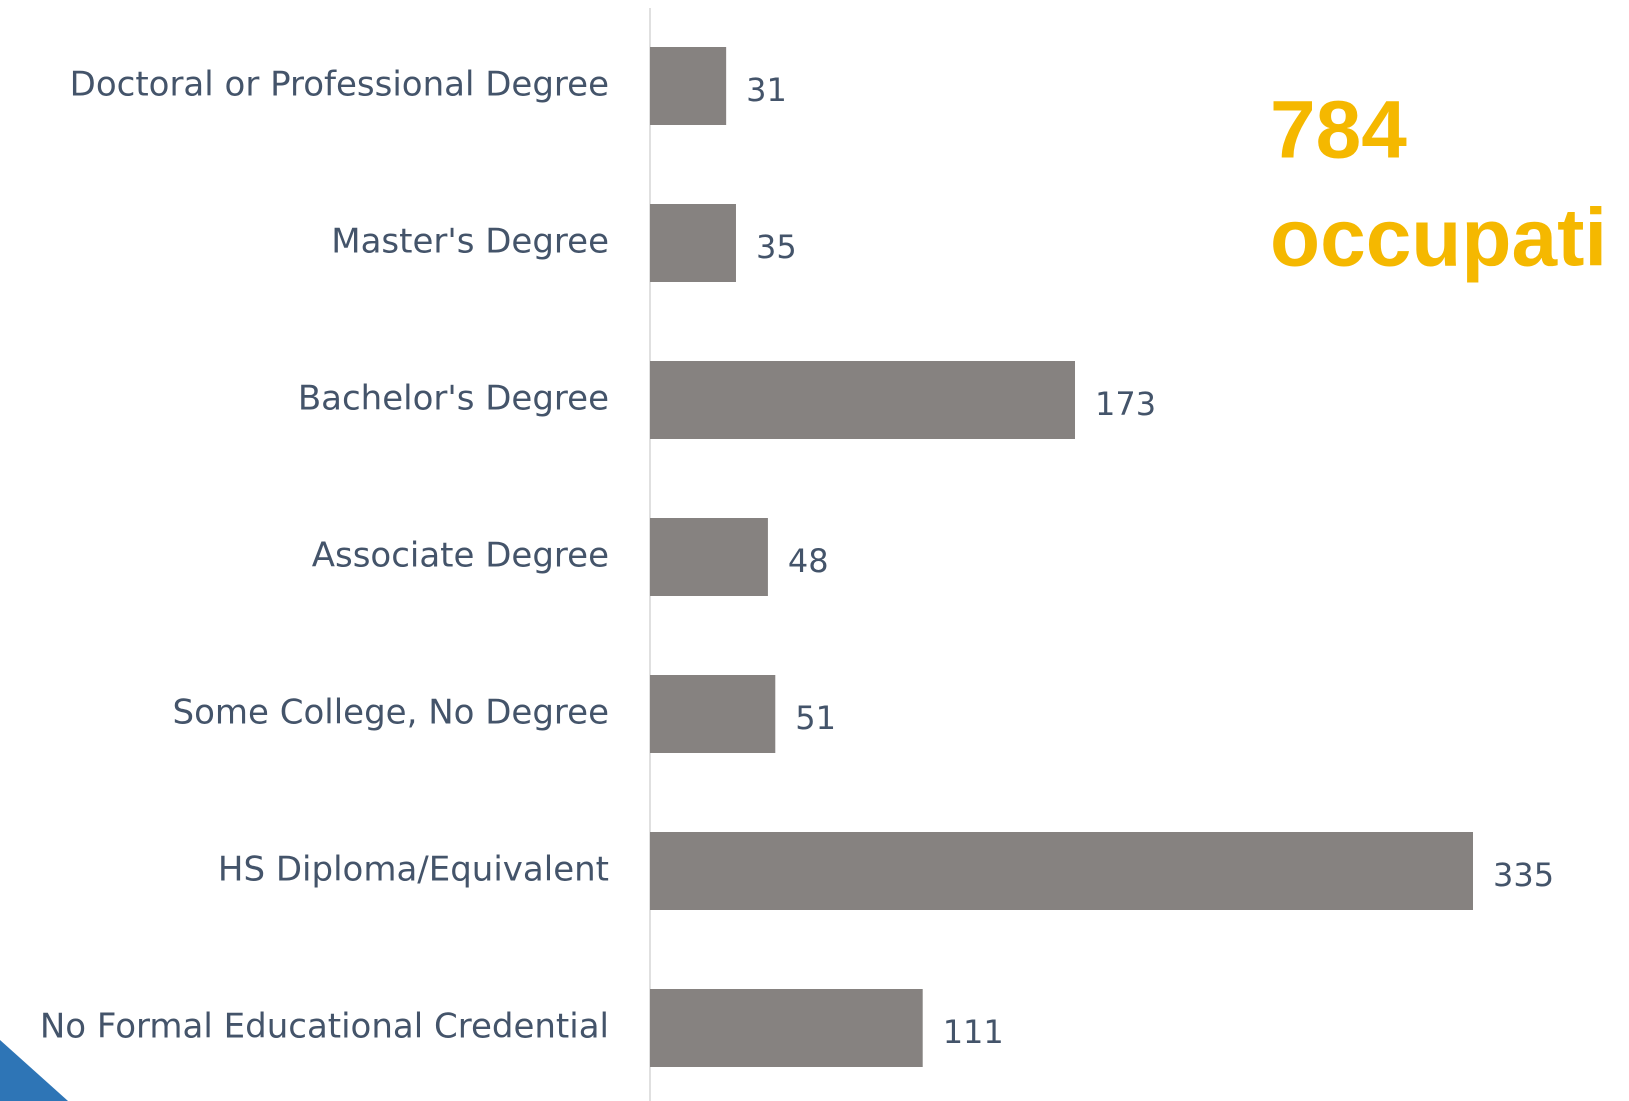 Image resolution: width=1629 pixels, height=1101 pixels. I want to click on category-label: Bachelor's Degree, so click(453, 399).